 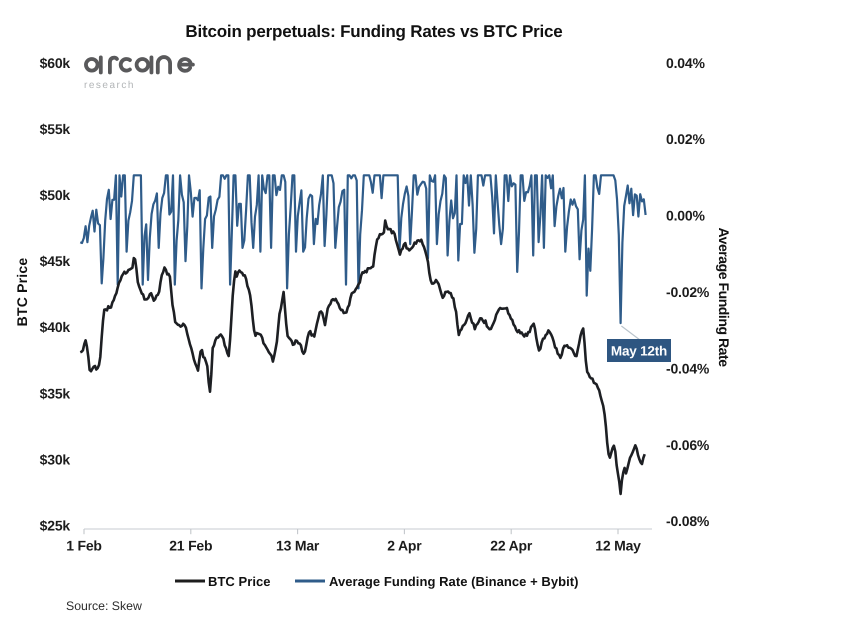 I want to click on svg-text: 12 May, so click(x=618, y=546).